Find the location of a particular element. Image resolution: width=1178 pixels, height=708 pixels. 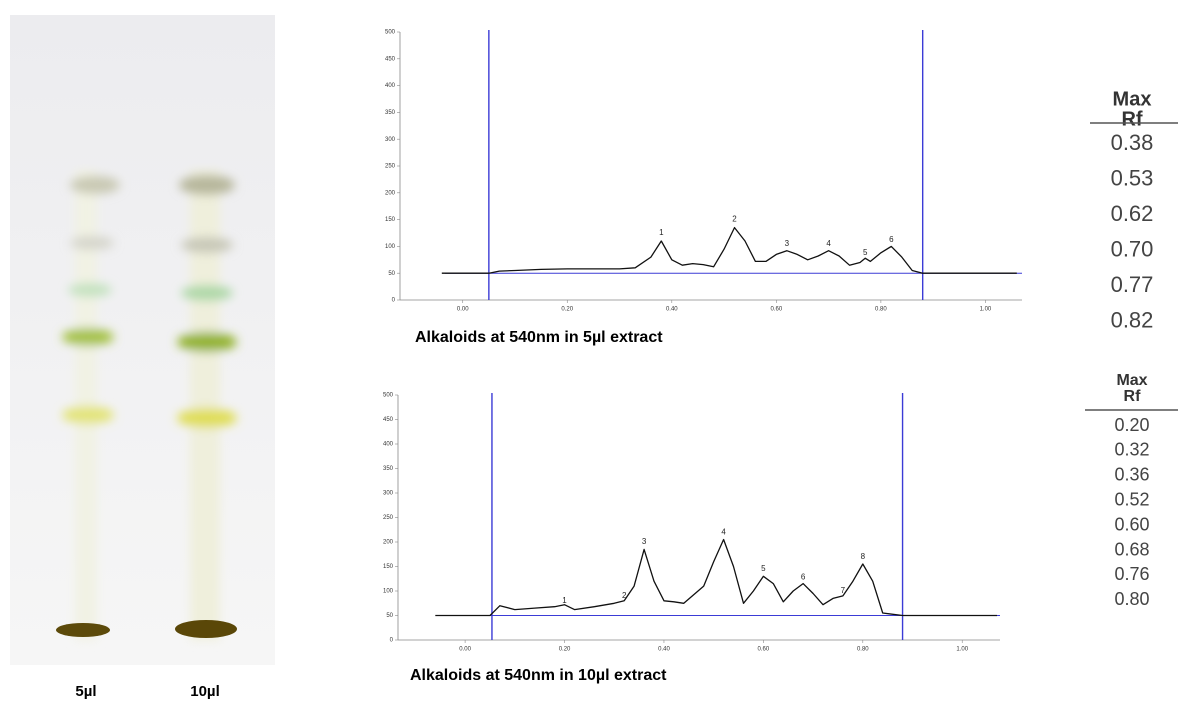

table-cell: 0.53 is located at coordinates (1132, 177).